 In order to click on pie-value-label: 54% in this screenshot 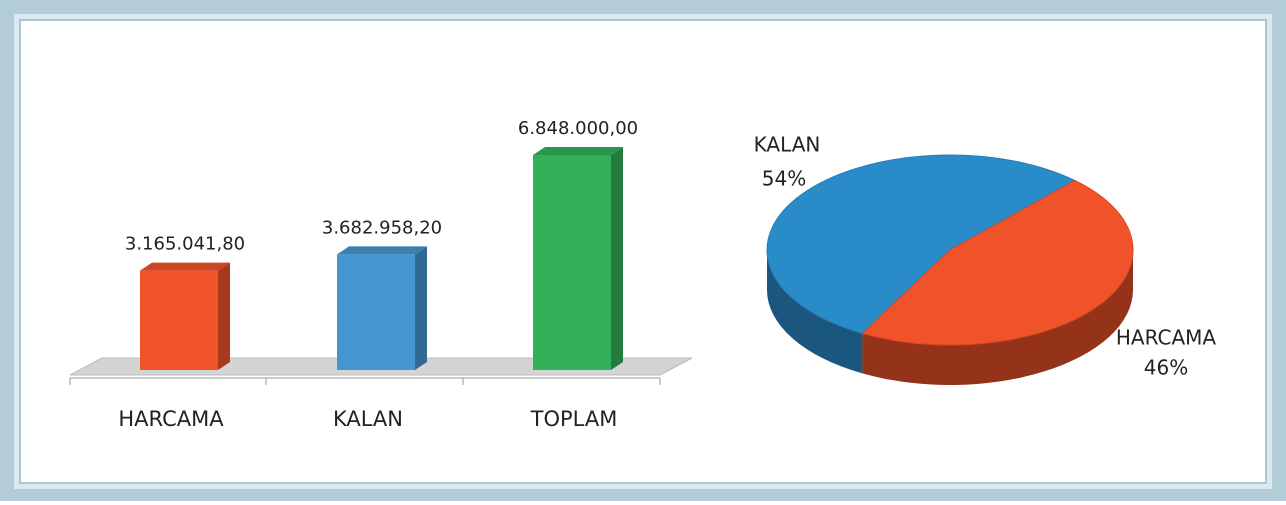, I will do `click(784, 179)`.